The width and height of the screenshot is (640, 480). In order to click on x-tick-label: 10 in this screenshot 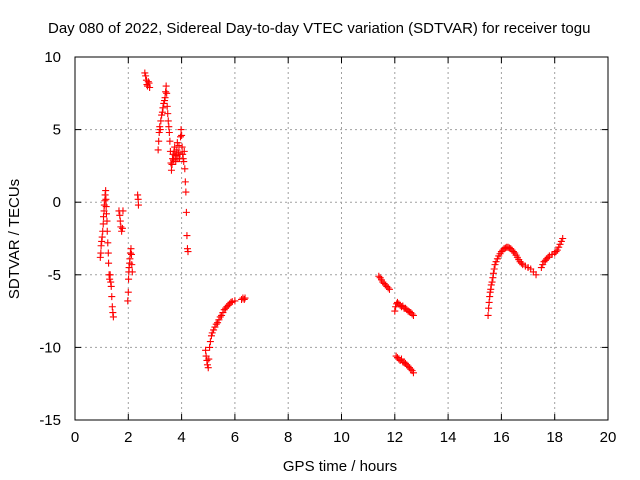, I will do `click(341, 437)`.